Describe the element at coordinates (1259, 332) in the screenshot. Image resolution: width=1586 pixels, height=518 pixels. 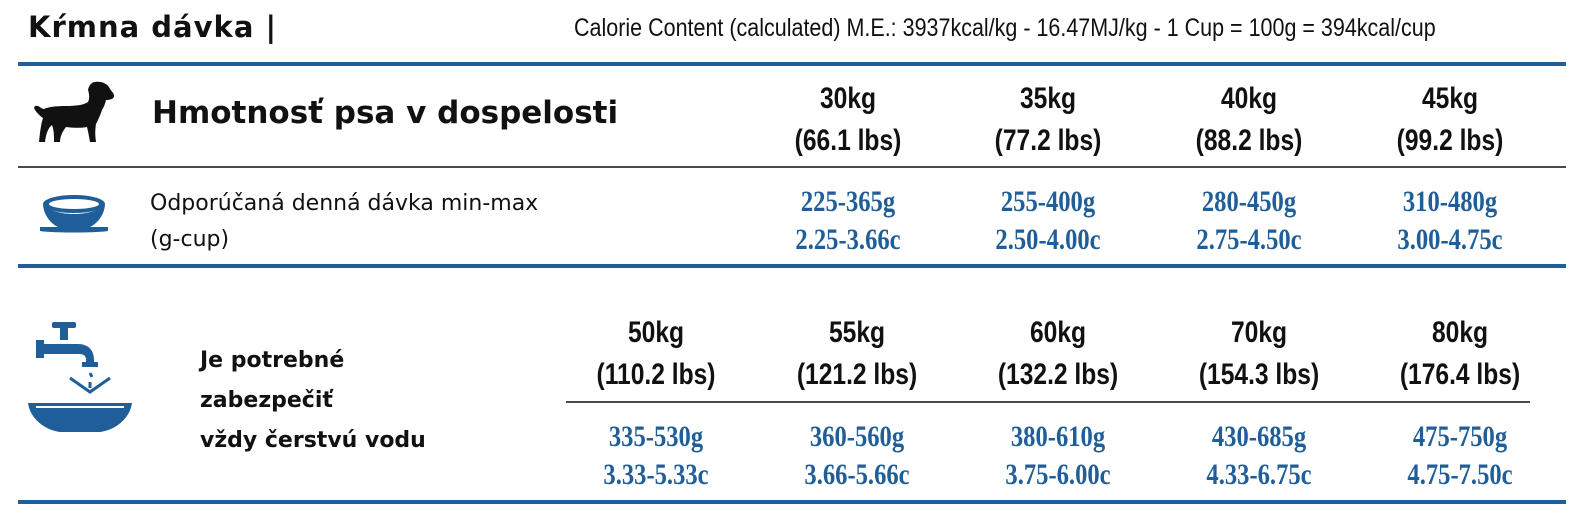
I see `t2-col4-kg: 70kg` at that location.